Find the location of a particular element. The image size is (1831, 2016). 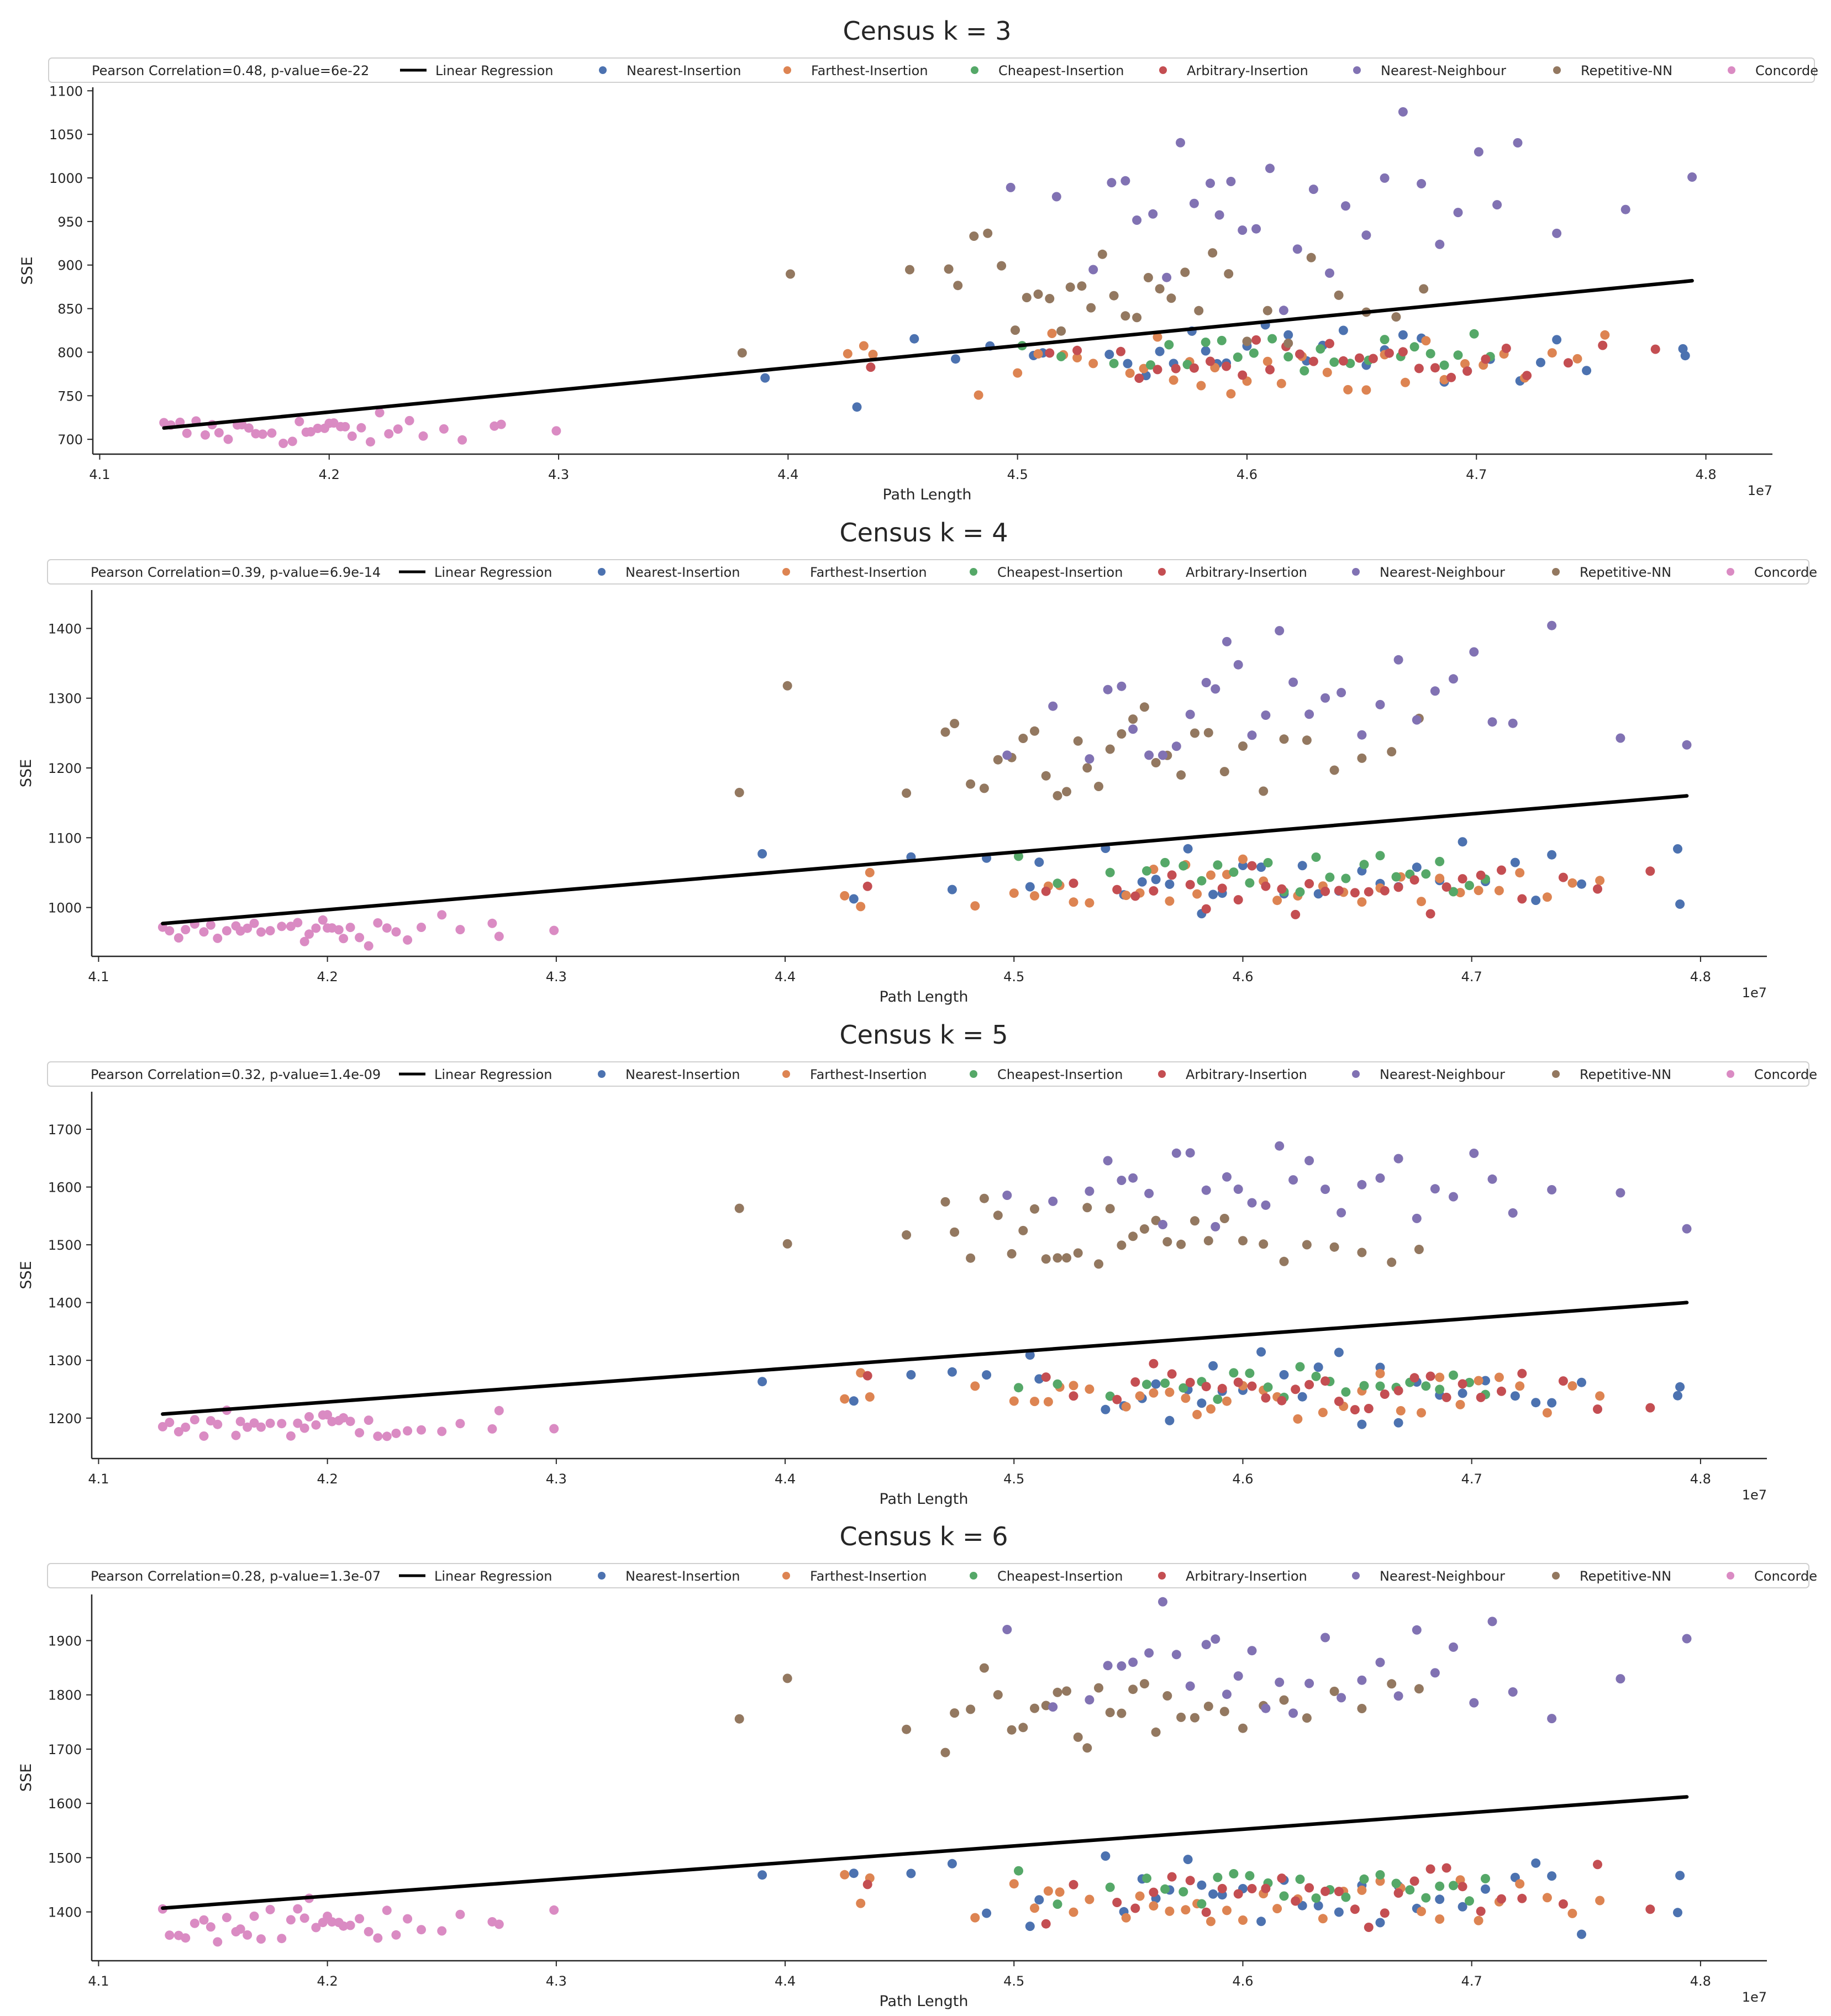

x-axis-label: Path Length is located at coordinates (923, 997).